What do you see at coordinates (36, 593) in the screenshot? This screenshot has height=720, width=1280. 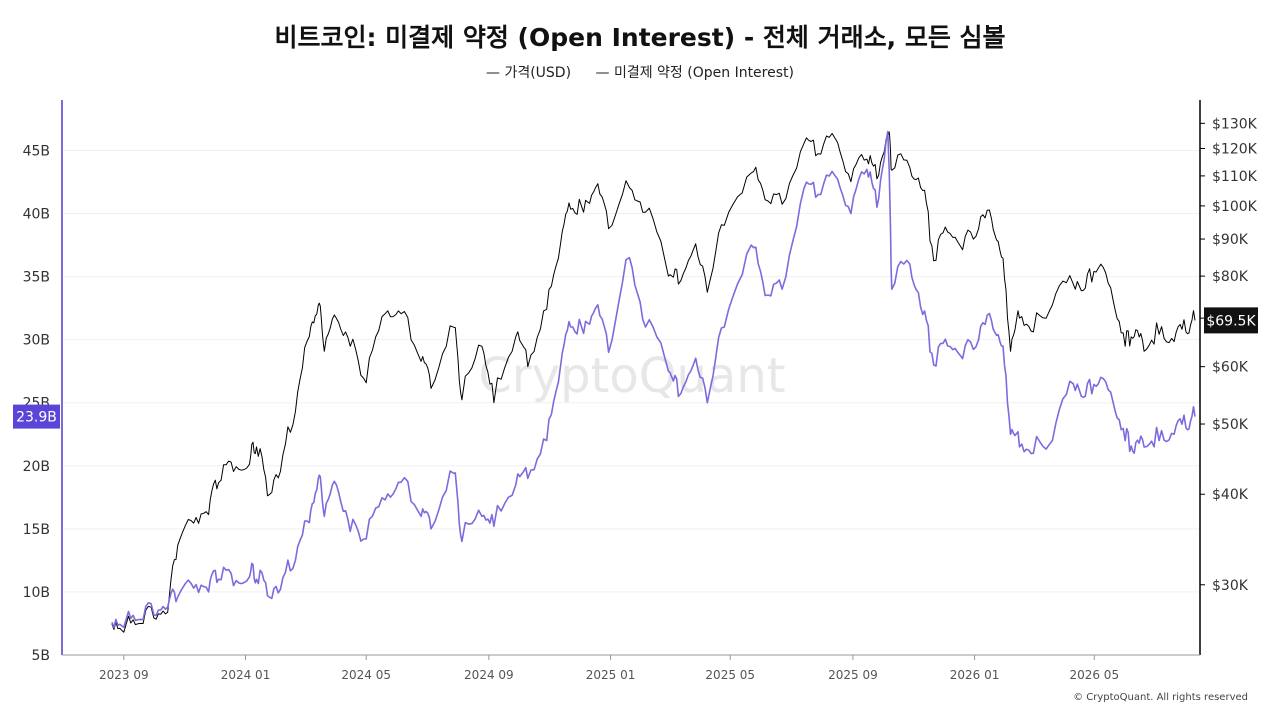 I see `left-tick-label: 10B` at bounding box center [36, 593].